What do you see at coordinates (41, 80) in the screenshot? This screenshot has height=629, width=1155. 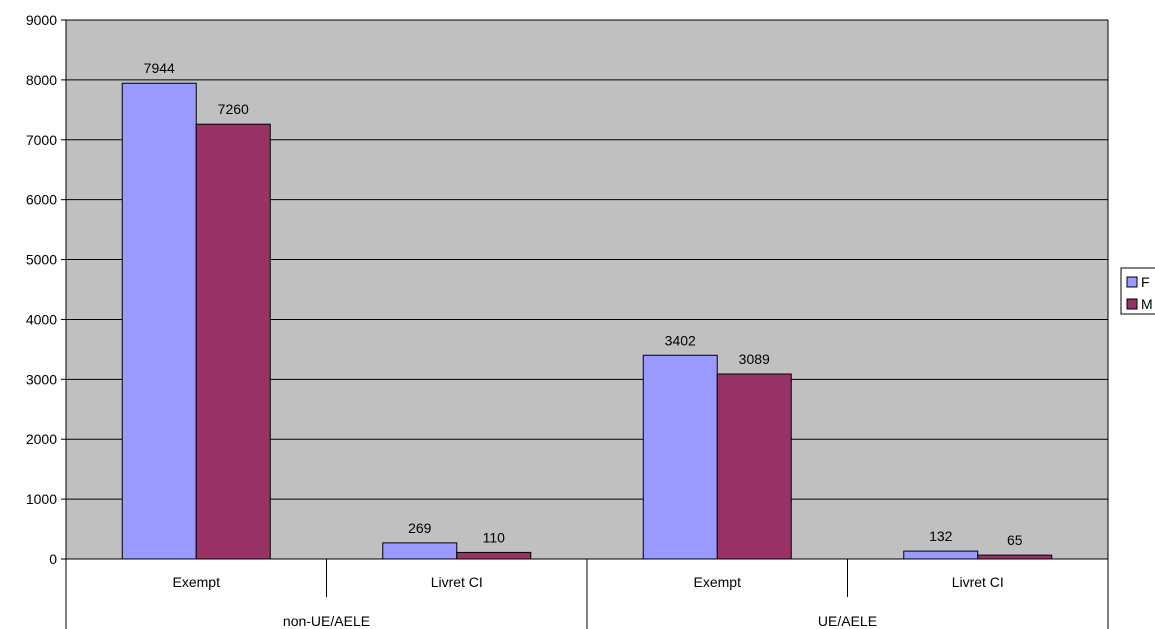 I see `y-tick-label: 8000` at bounding box center [41, 80].